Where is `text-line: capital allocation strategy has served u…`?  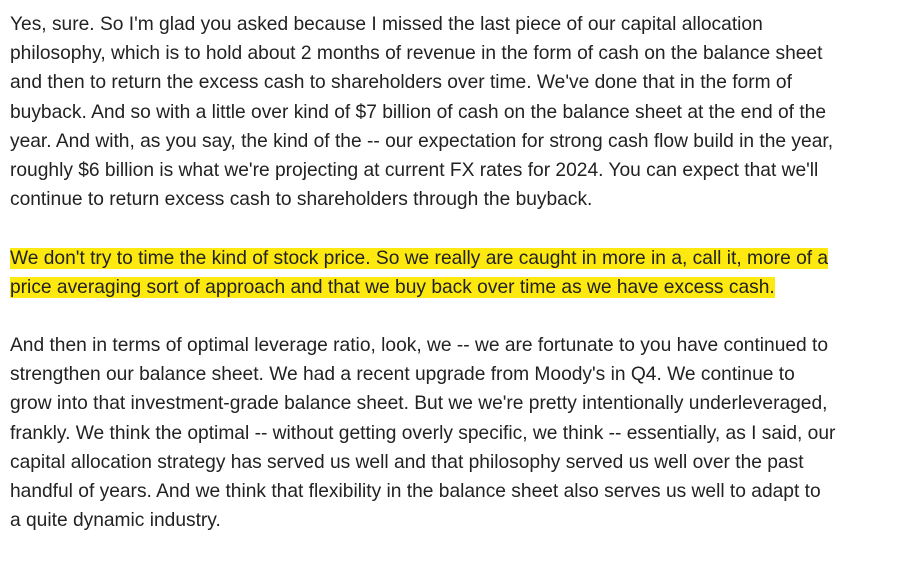 text-line: capital allocation strategy has served u… is located at coordinates (407, 462).